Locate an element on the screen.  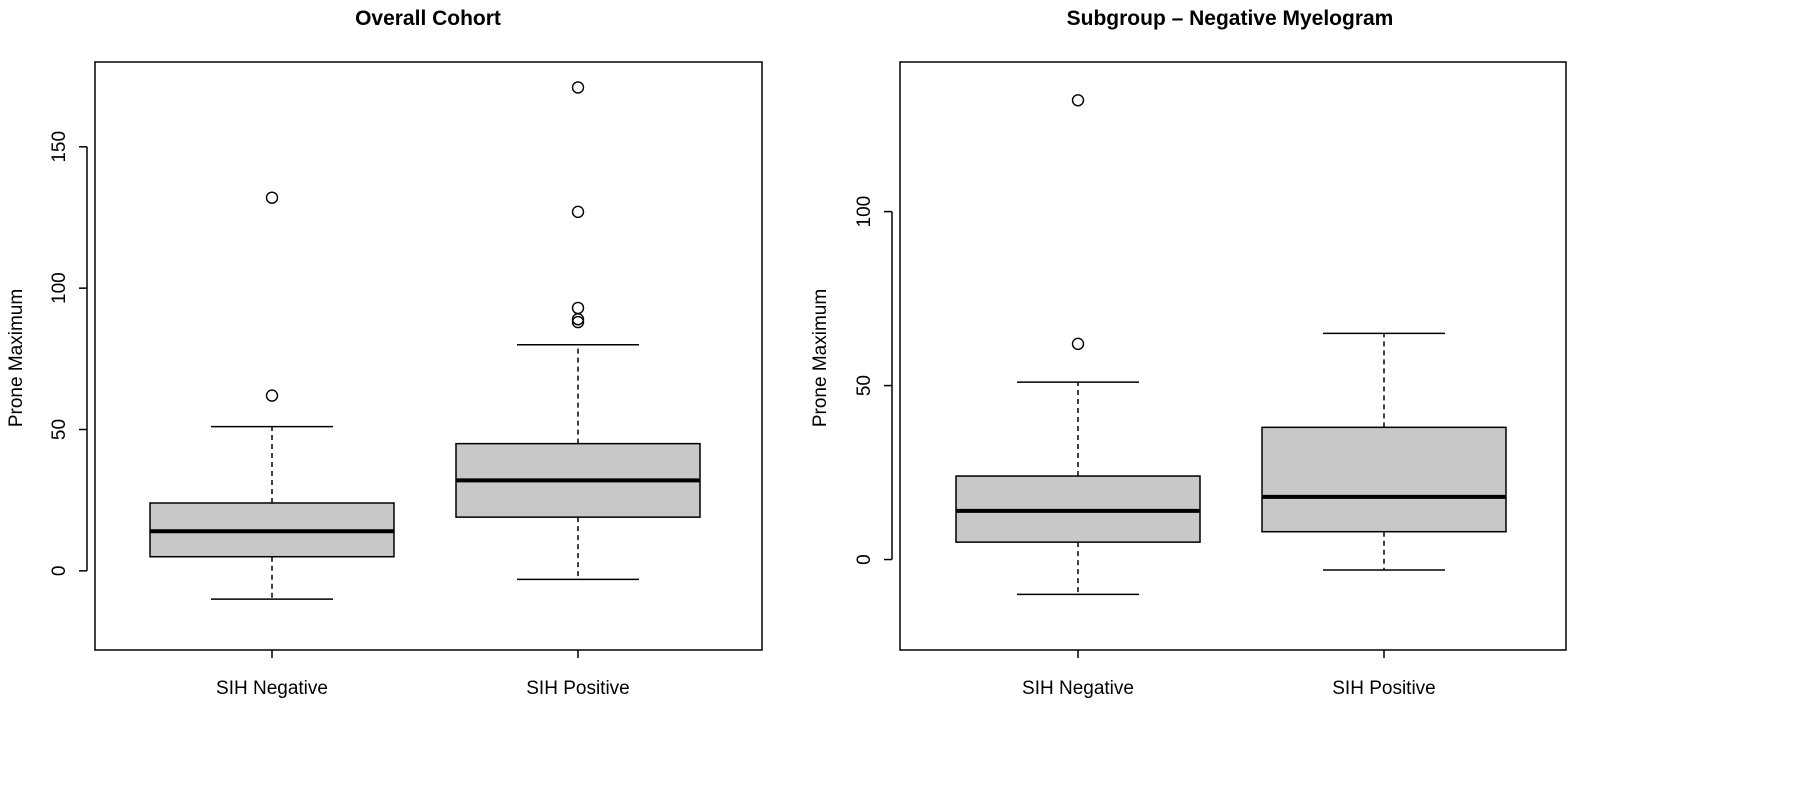
chart-title: Overall Cohort is located at coordinates (428, 18).